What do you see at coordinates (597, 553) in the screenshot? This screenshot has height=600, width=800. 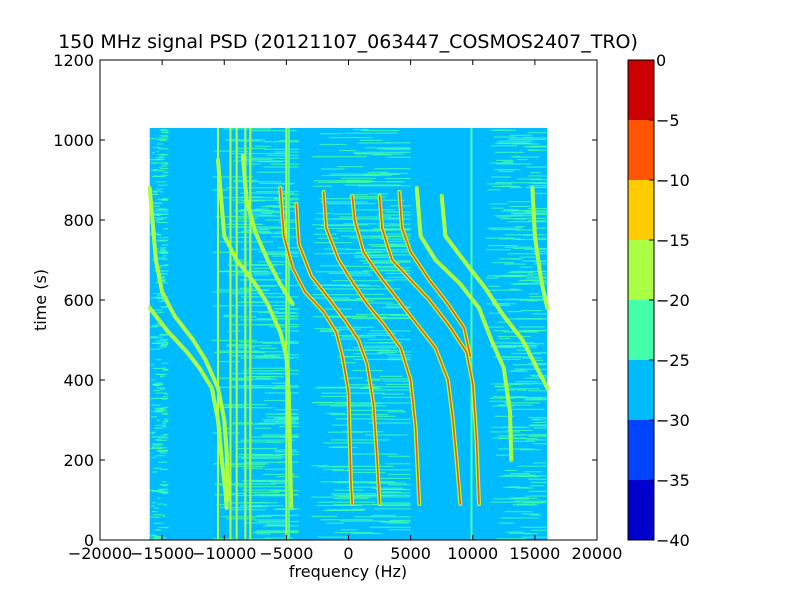 I see `x-tick-label: 20000` at bounding box center [597, 553].